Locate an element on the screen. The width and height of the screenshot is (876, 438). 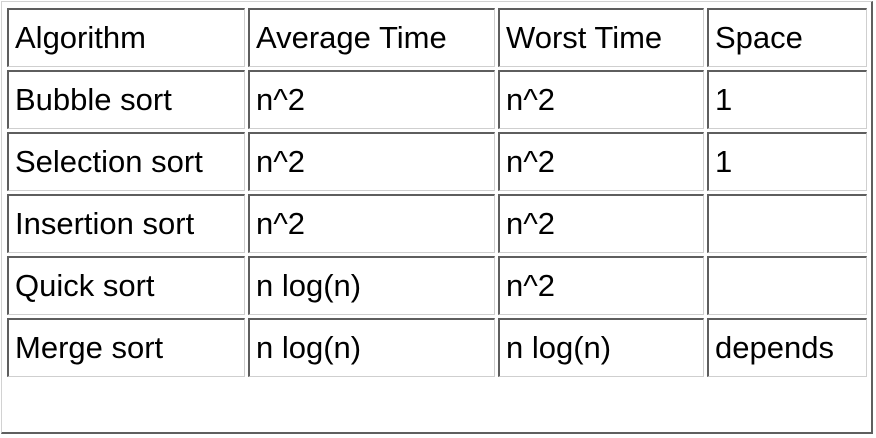
cell-worst-time: n log(n) is located at coordinates (601, 347).